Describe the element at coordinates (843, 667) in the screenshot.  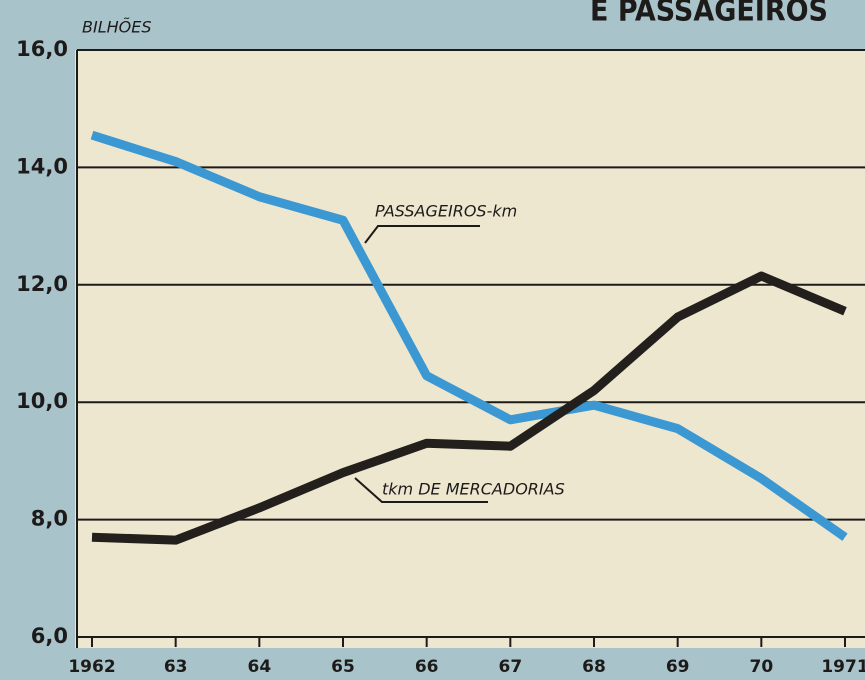
I see `x-tick-label: 1971` at that location.